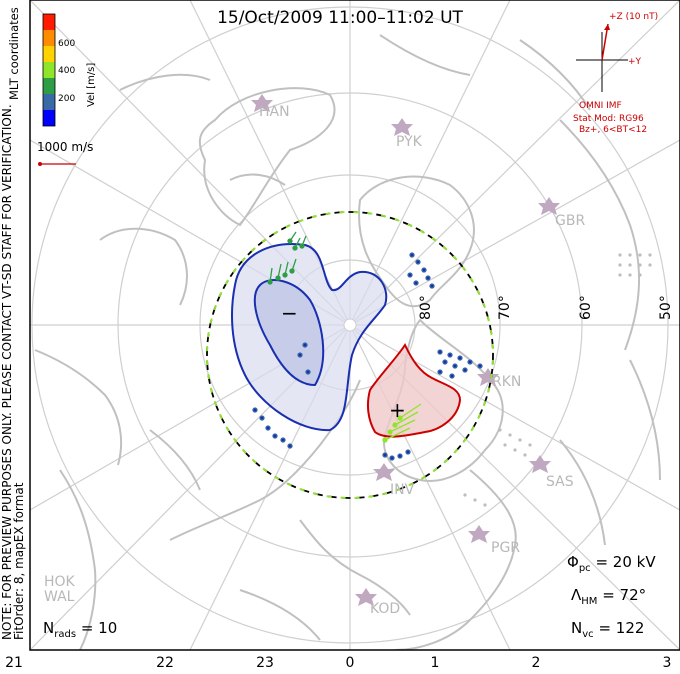 This screenshot has height=674, width=680. Describe the element at coordinates (385, 609) in the screenshot. I see `station-kod: KOD` at that location.